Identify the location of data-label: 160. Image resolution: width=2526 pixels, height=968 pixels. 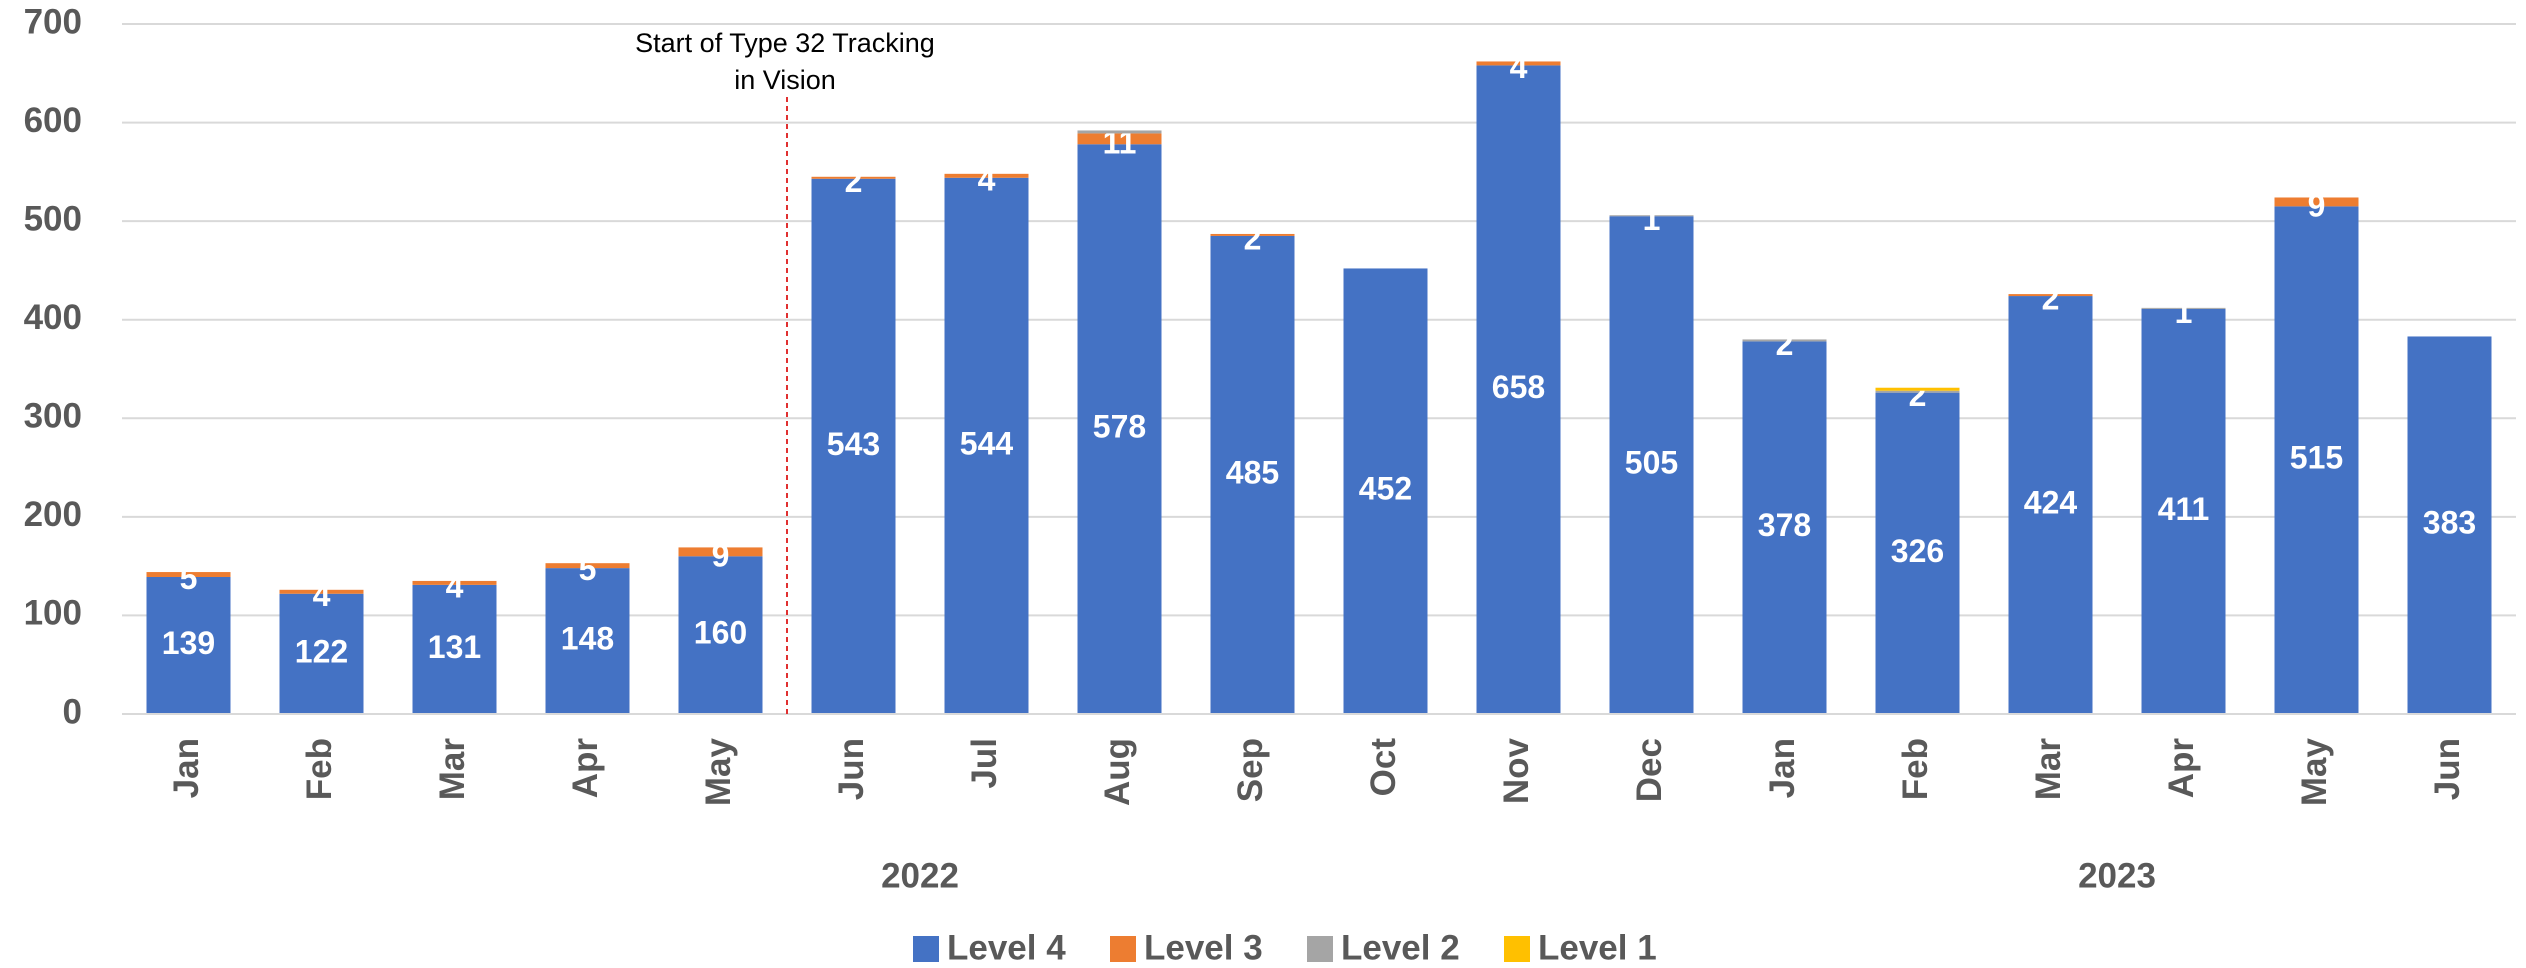
(720, 633).